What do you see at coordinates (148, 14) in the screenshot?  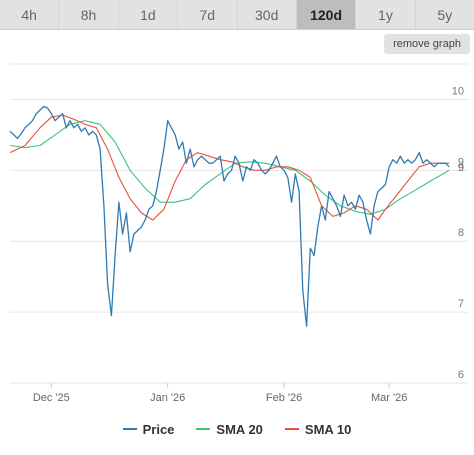 I see `tab-1d: 1d` at bounding box center [148, 14].